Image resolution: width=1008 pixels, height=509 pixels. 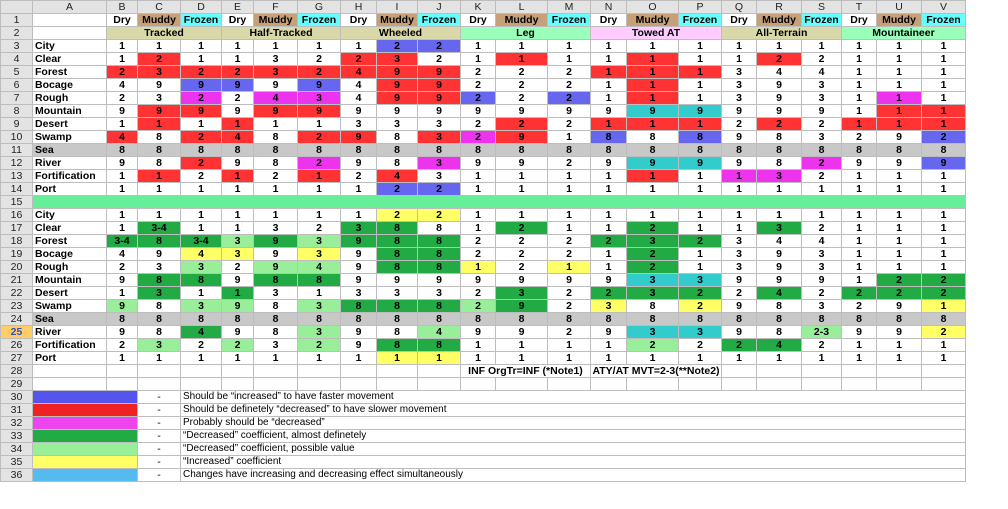 What do you see at coordinates (201, 241) in the screenshot?
I see `cell: 3-4` at bounding box center [201, 241].